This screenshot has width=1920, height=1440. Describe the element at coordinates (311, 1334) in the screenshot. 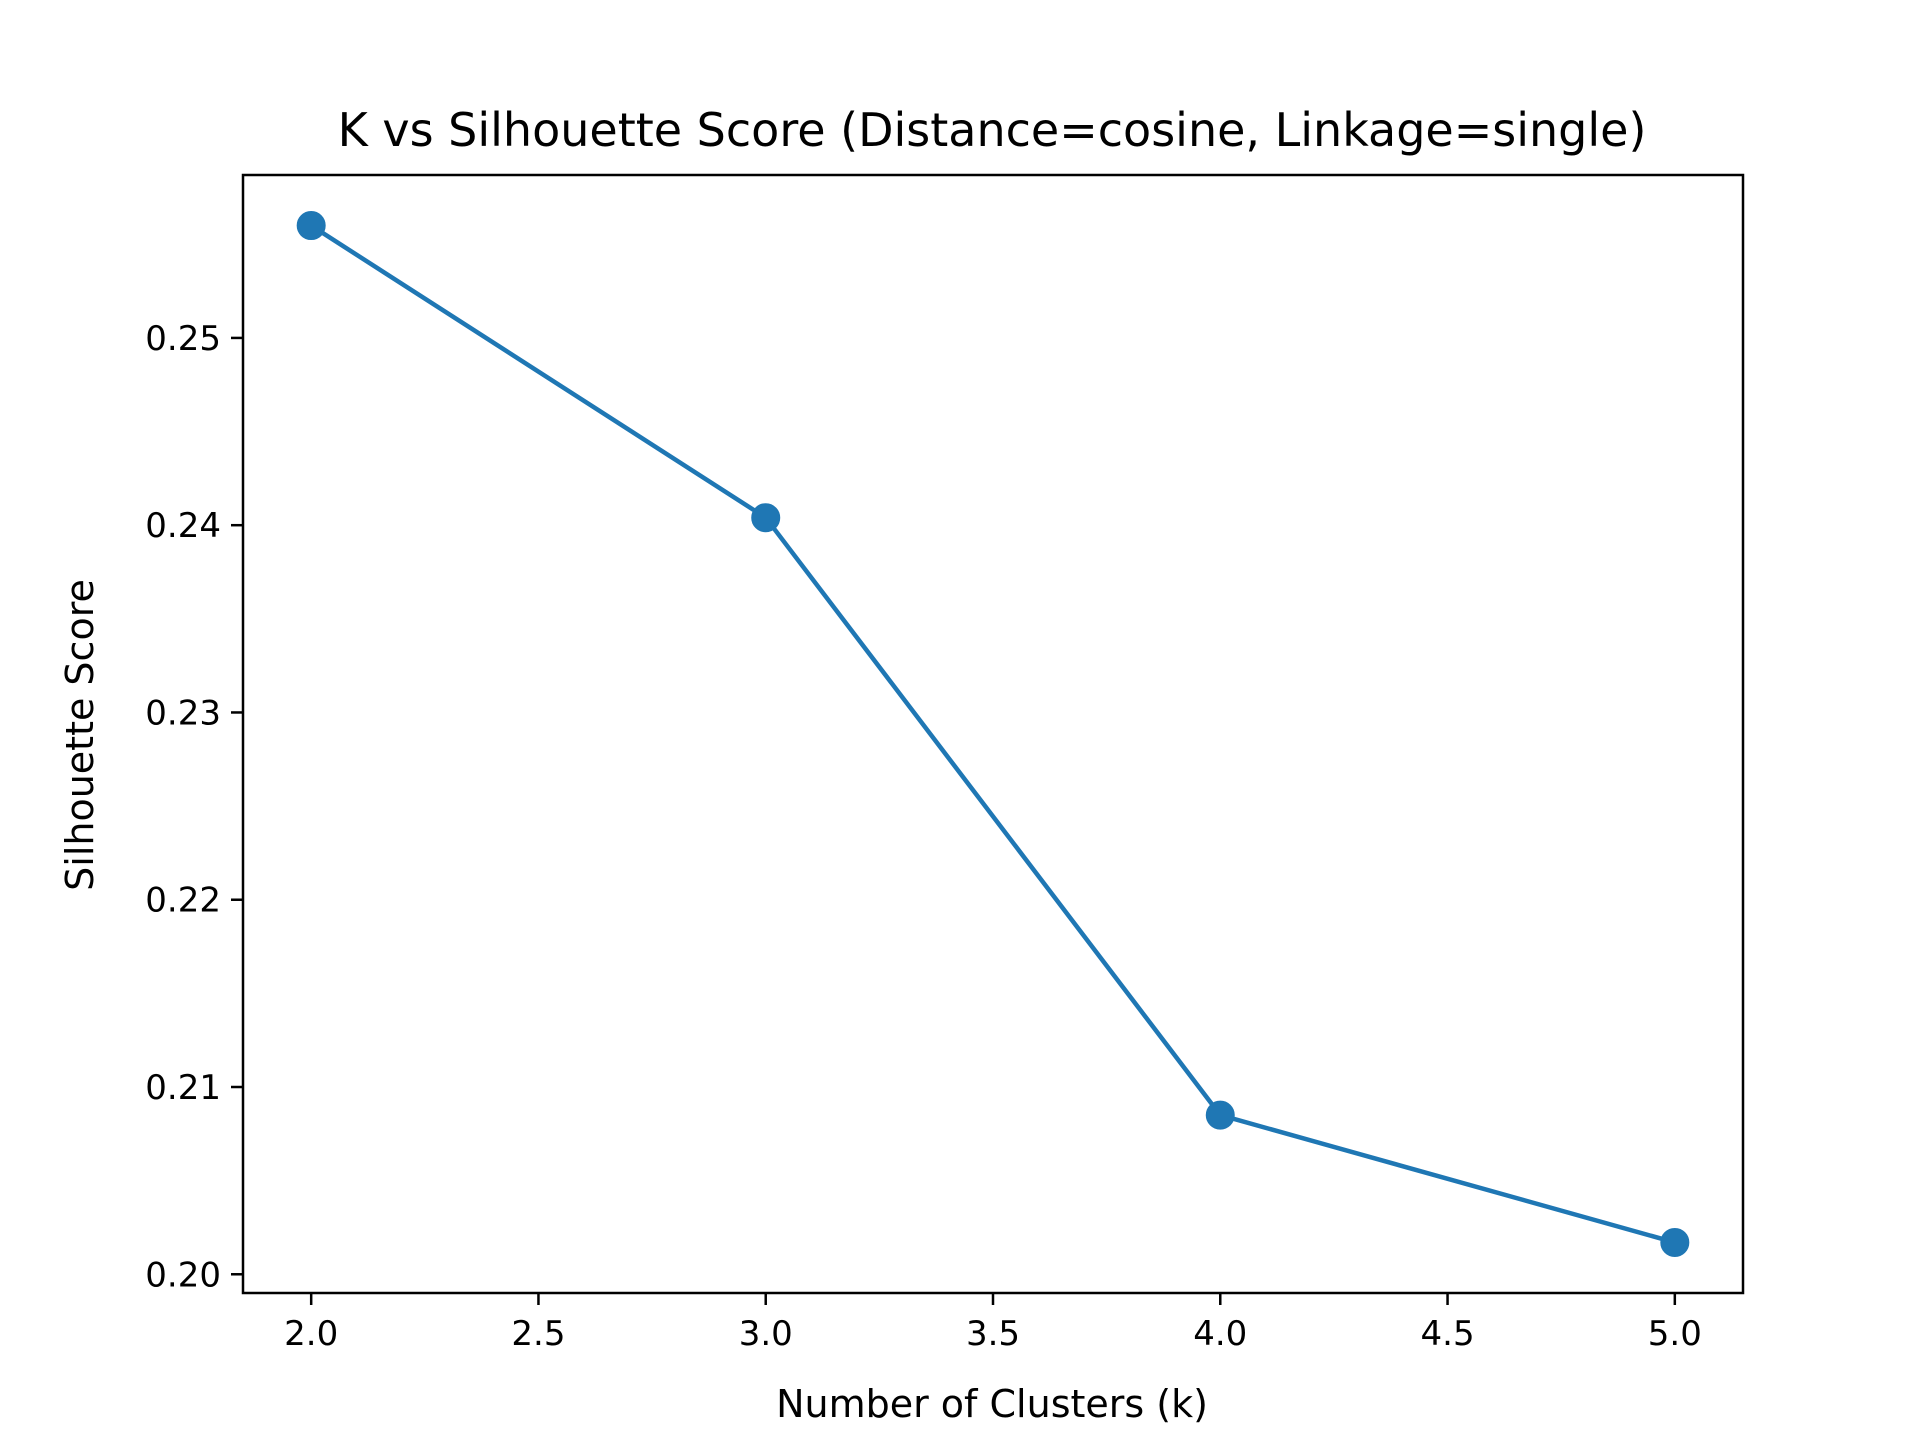

I see `x-tick-label: 2.0` at that location.